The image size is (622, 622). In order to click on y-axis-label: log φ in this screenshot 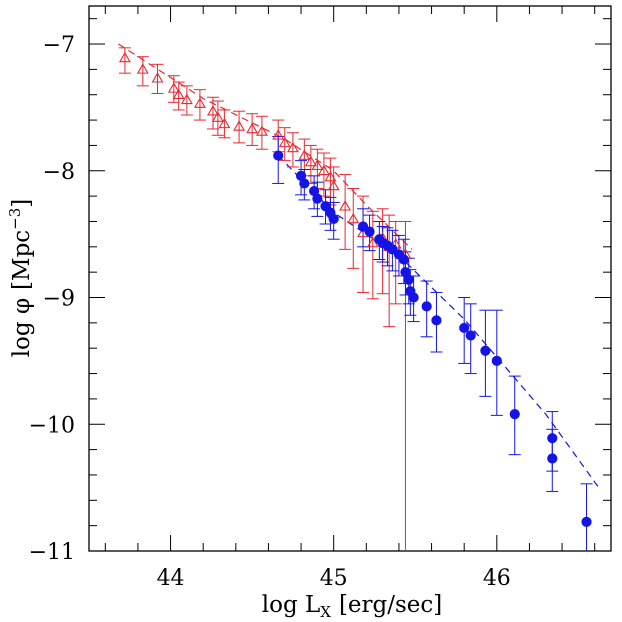, I will do `click(22, 327)`.